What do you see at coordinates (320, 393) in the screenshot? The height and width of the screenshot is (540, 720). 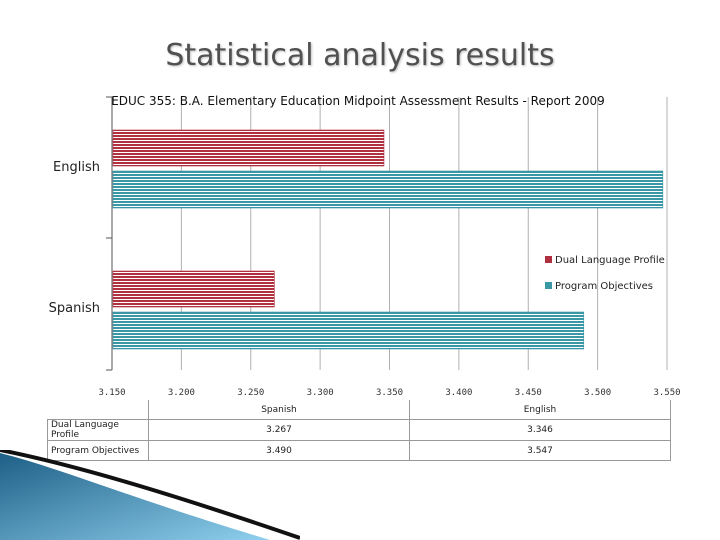 I see `x-tick-label: 3.300` at bounding box center [320, 393].